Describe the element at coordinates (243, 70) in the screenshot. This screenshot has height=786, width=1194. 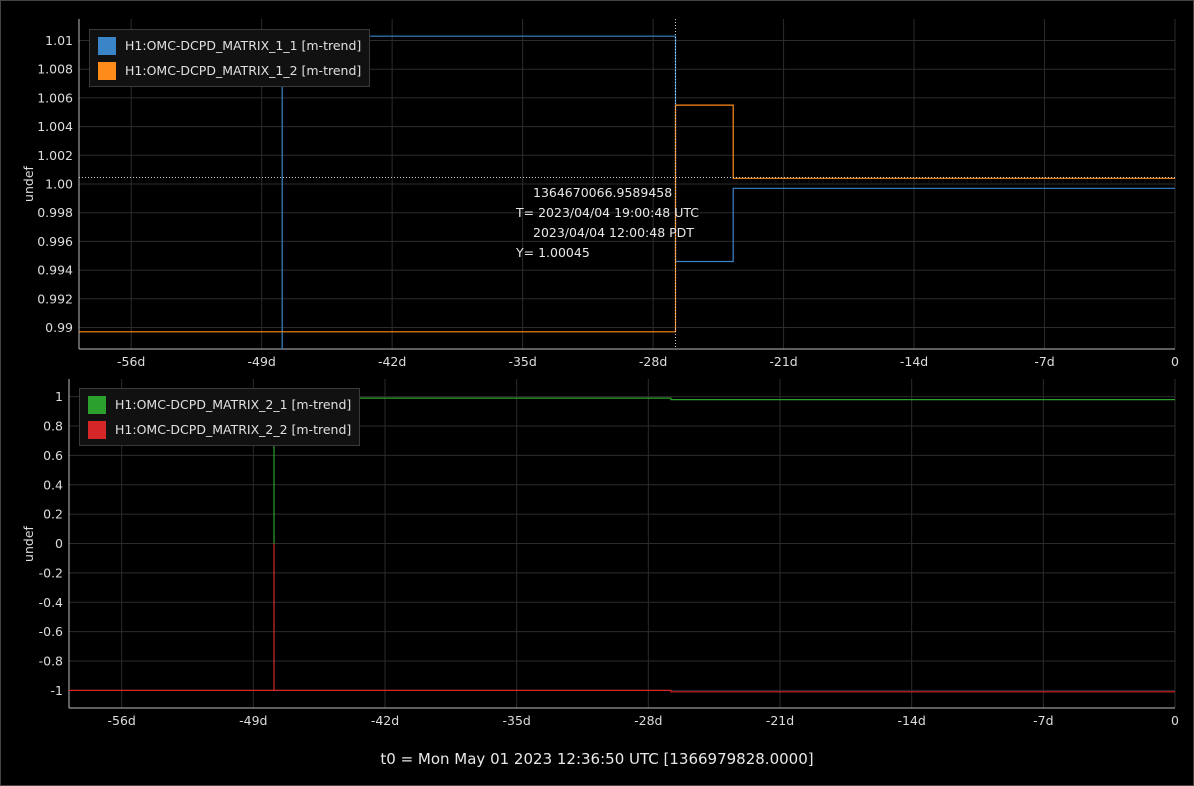
I see `legend-label-matrix-1-2: H1:OMC-DCPD_MATRIX_1_2 [m-trend]` at that location.